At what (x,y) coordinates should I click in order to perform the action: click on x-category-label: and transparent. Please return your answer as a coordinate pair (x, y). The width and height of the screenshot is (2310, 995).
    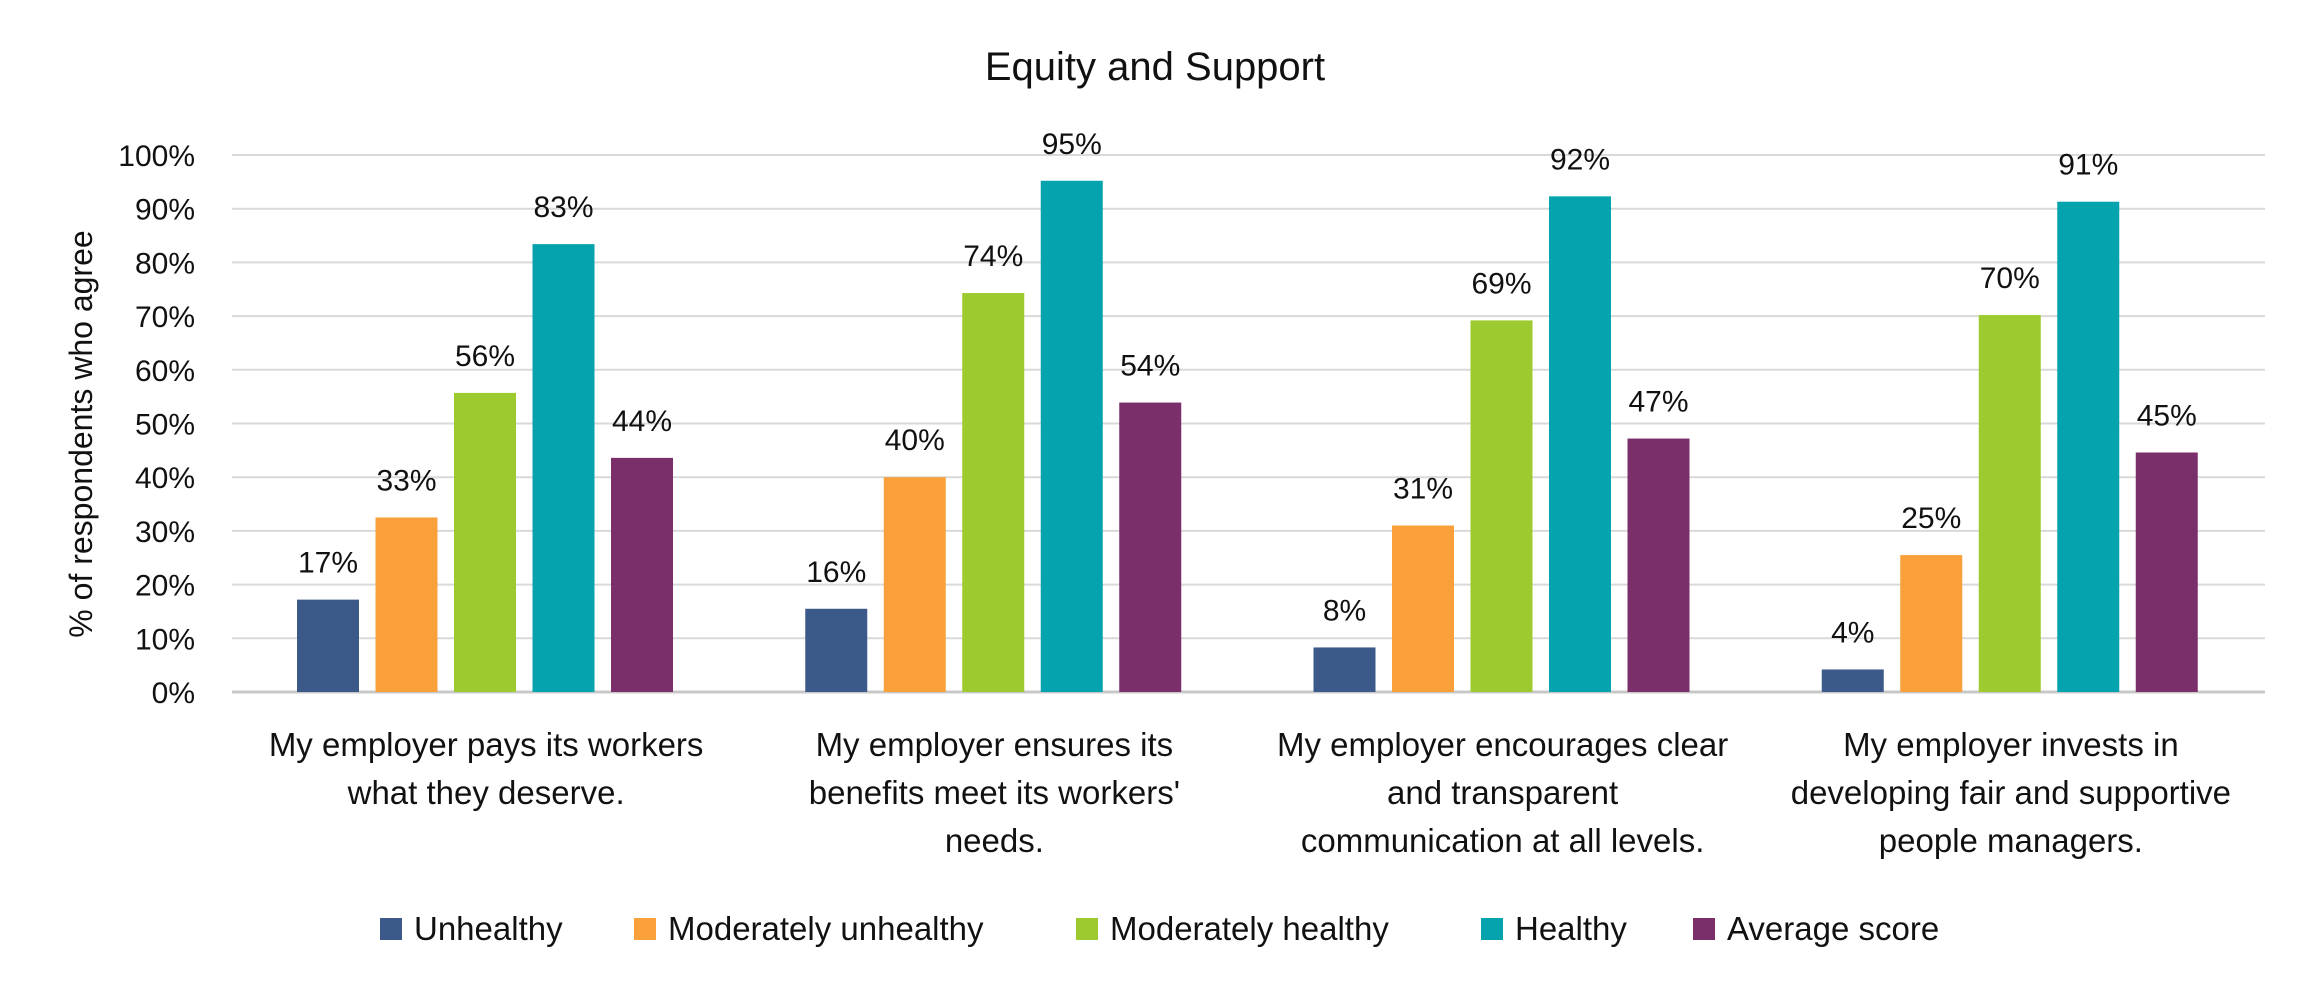
    Looking at the image, I should click on (1502, 792).